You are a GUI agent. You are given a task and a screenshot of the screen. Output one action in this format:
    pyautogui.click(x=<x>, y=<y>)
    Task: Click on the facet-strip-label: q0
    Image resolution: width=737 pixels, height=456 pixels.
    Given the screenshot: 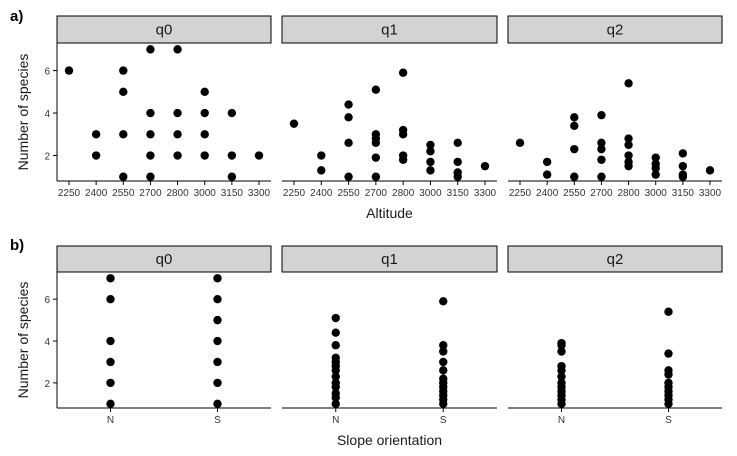 What is the action you would take?
    pyautogui.click(x=164, y=259)
    